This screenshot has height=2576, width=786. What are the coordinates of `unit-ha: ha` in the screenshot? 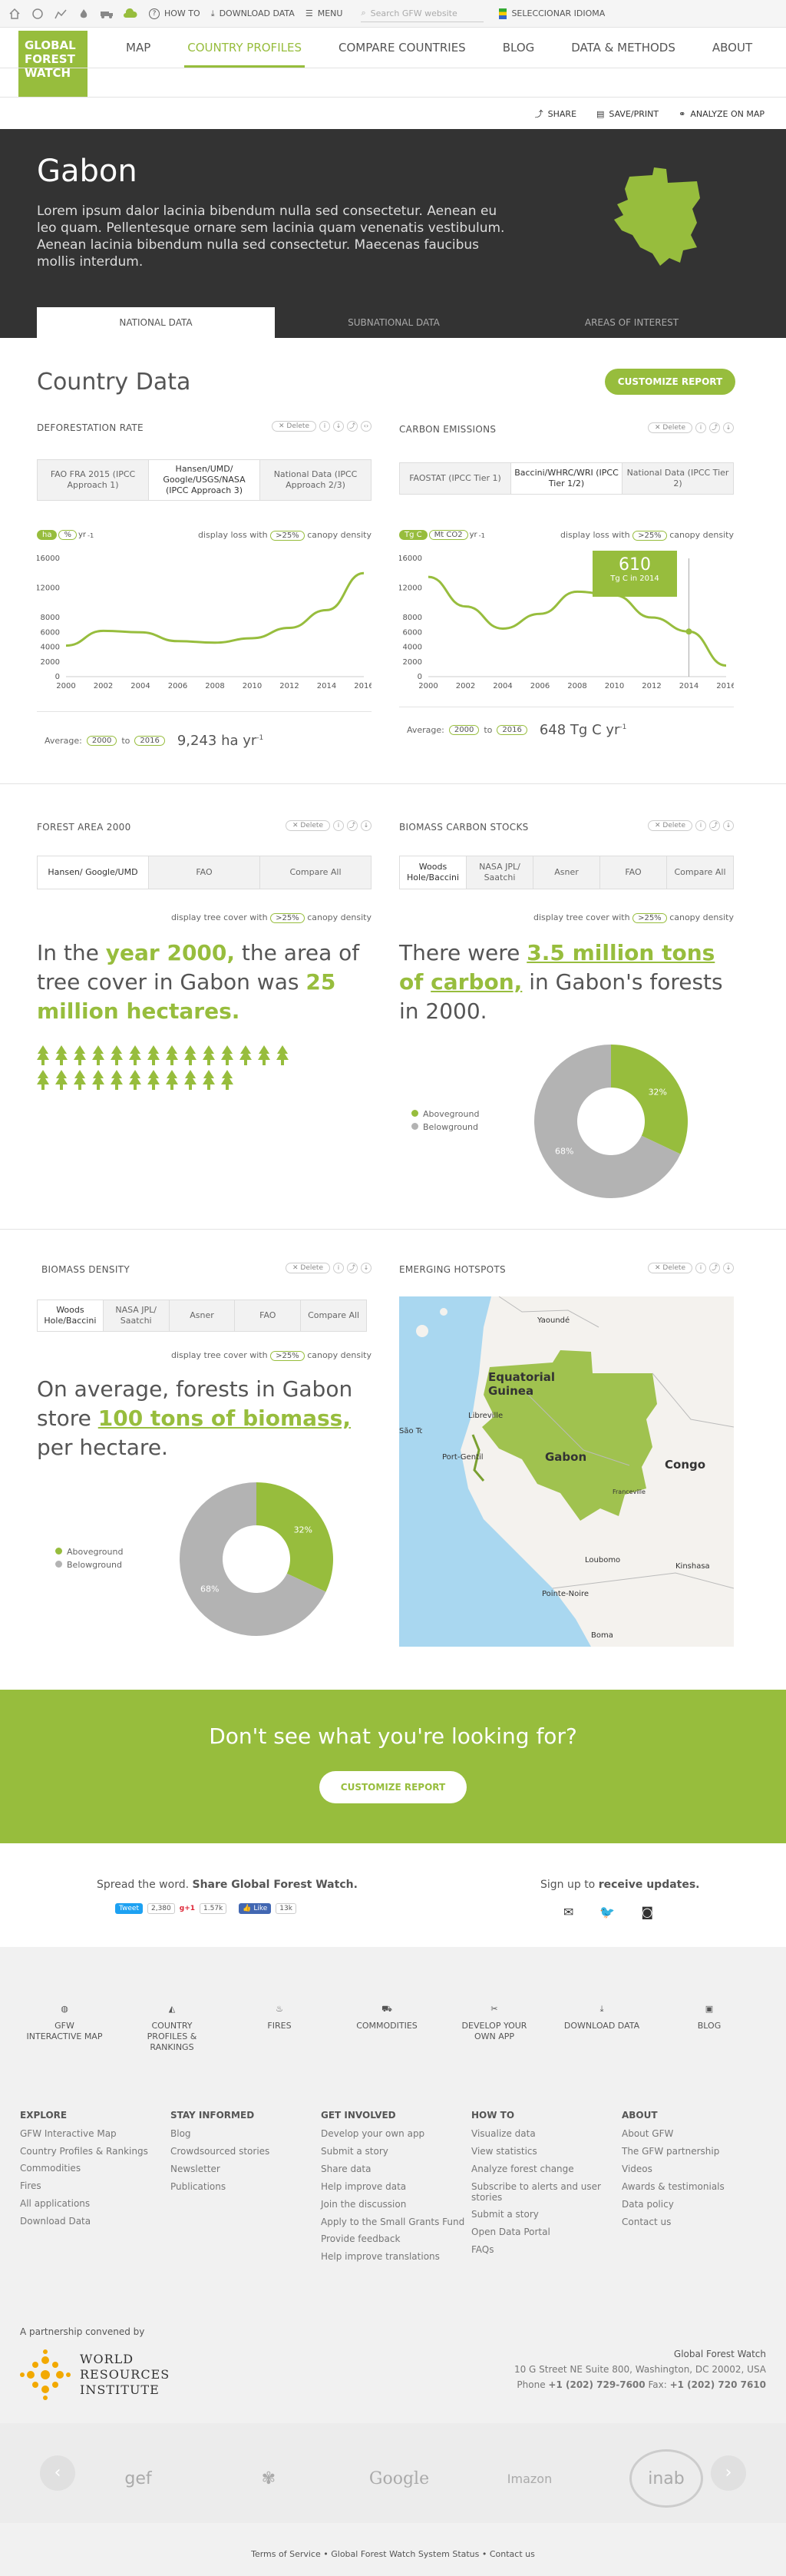 It's located at (48, 535).